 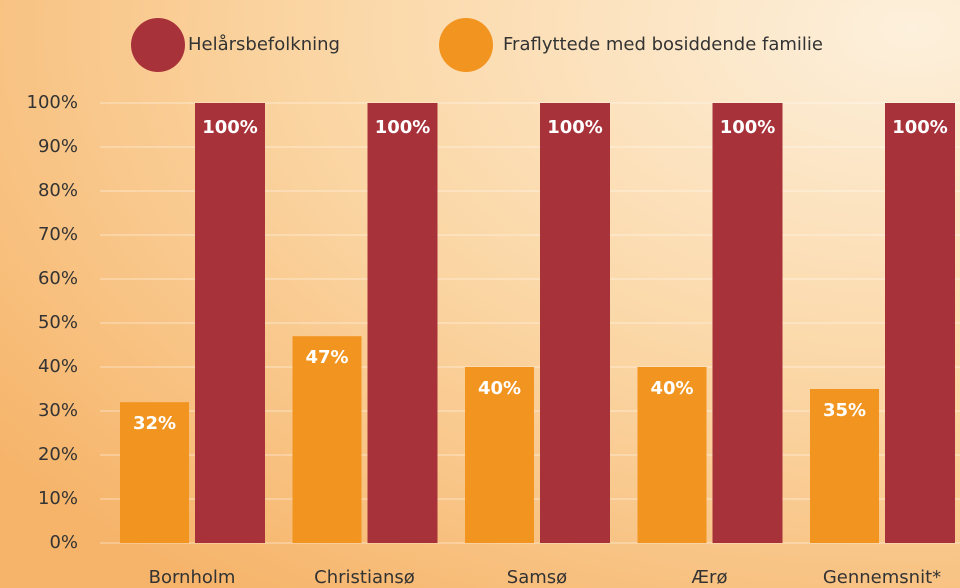 I want to click on y-tick-label: 40%, so click(x=58, y=366).